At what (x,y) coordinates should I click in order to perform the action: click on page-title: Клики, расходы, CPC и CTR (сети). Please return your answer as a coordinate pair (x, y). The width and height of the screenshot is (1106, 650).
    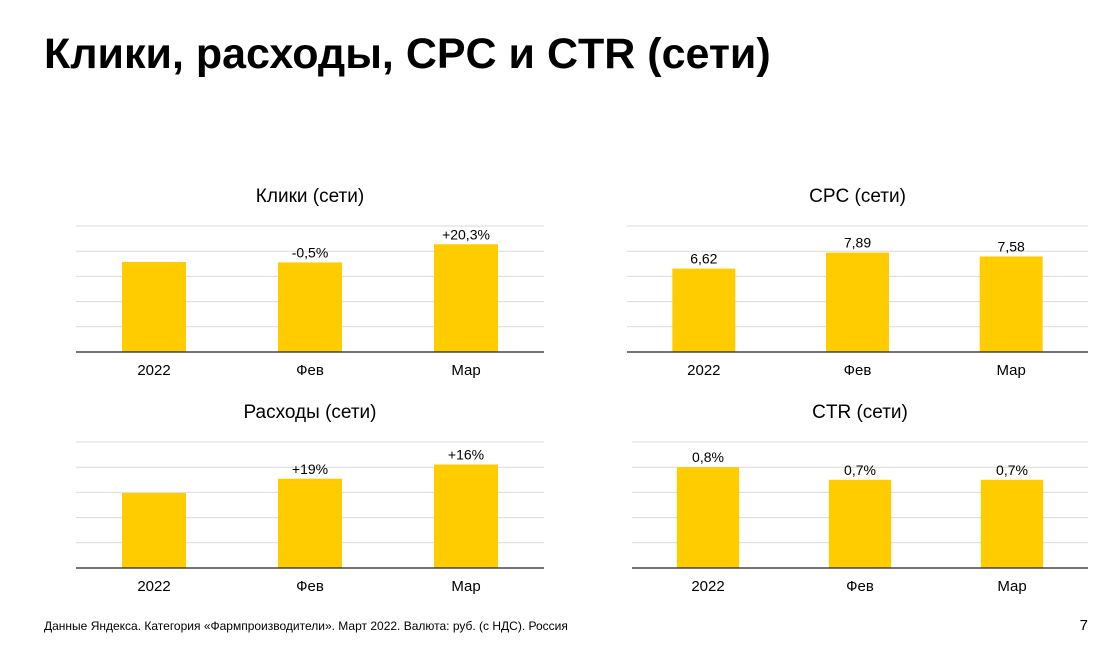
    Looking at the image, I should click on (407, 54).